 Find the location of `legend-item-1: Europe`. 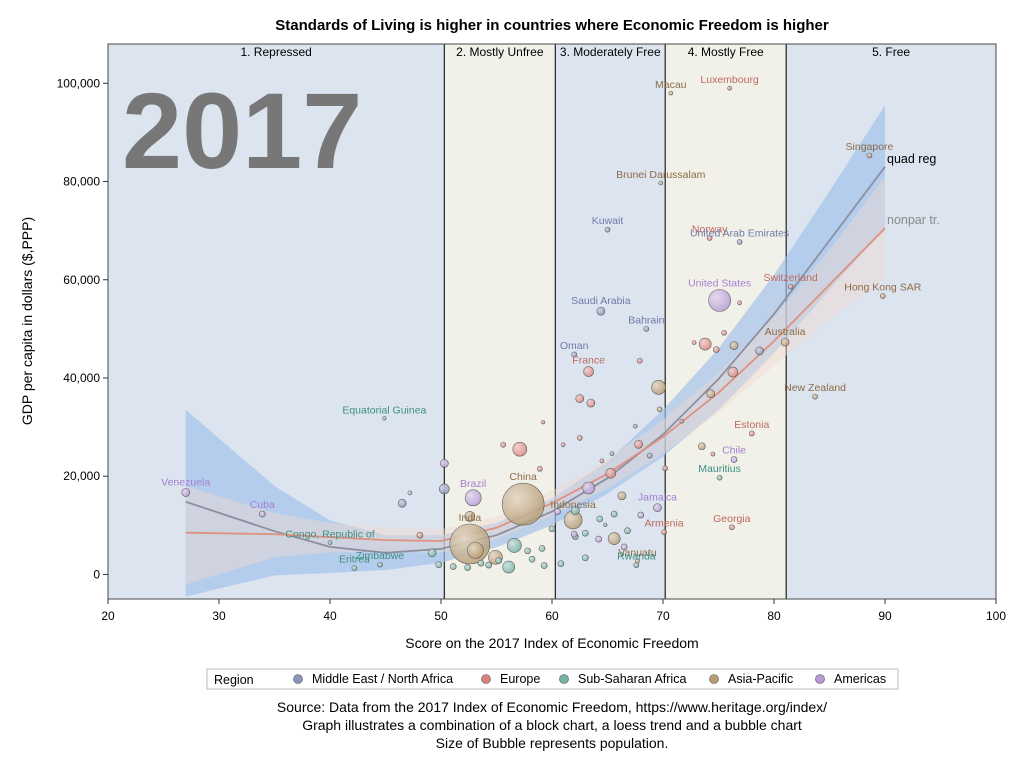

legend-item-1: Europe is located at coordinates (510, 679).